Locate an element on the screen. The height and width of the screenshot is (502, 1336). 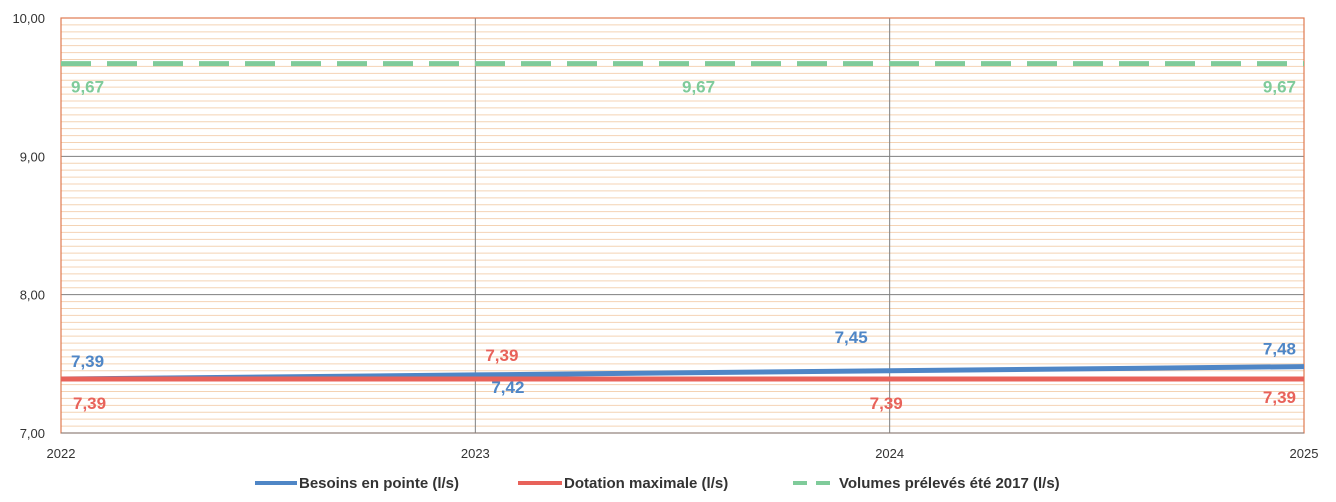
legend-label: Besoins en pointe (l/s) is located at coordinates (379, 483).